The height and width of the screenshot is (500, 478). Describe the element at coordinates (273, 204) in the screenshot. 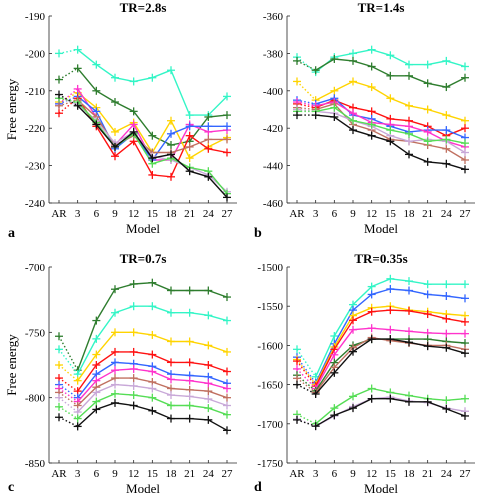

I see `y-tick-label: -460` at that location.